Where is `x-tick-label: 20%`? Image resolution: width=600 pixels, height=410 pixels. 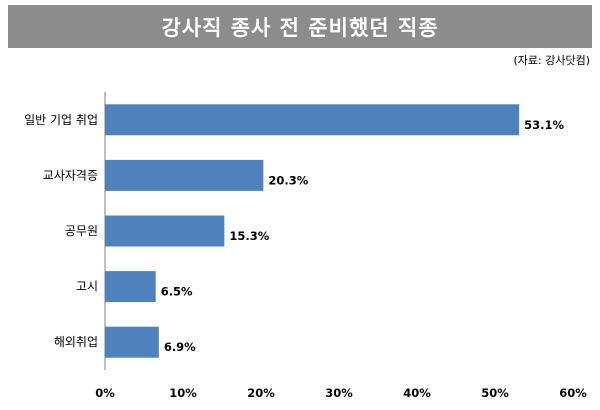 x-tick-label: 20% is located at coordinates (261, 393).